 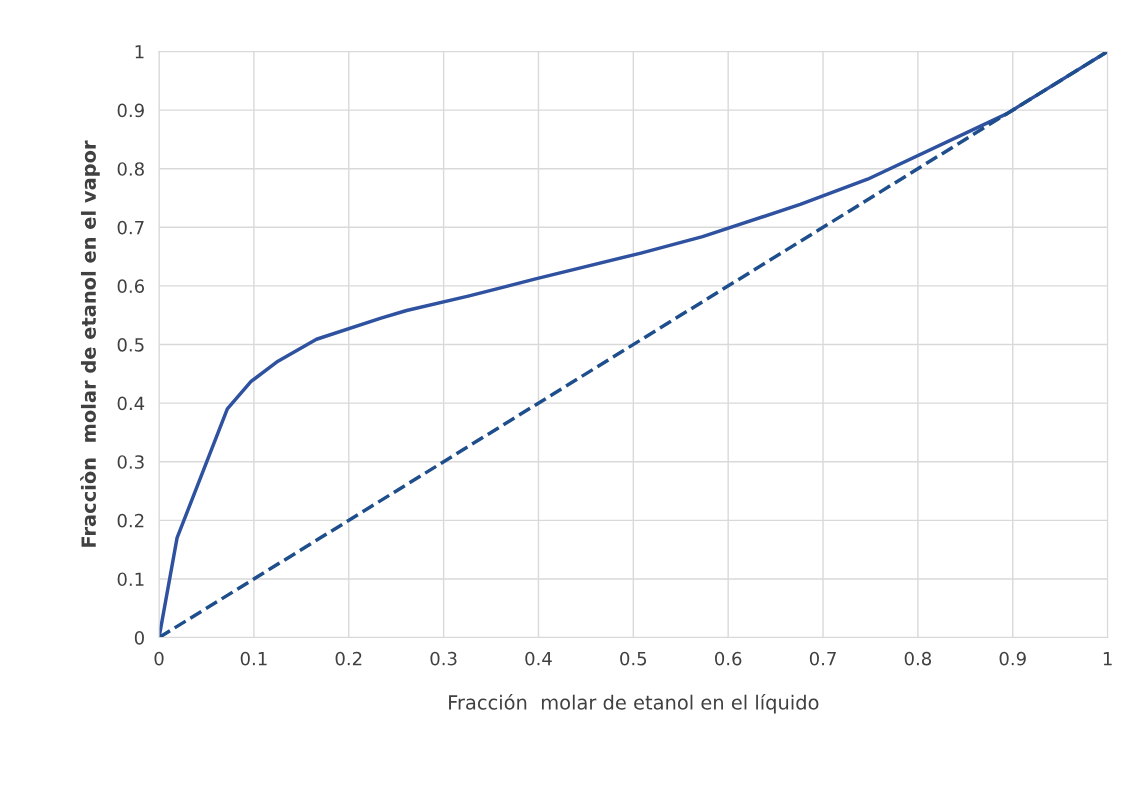 What do you see at coordinates (130, 344) in the screenshot?
I see `y-tick-label: 0.5` at bounding box center [130, 344].